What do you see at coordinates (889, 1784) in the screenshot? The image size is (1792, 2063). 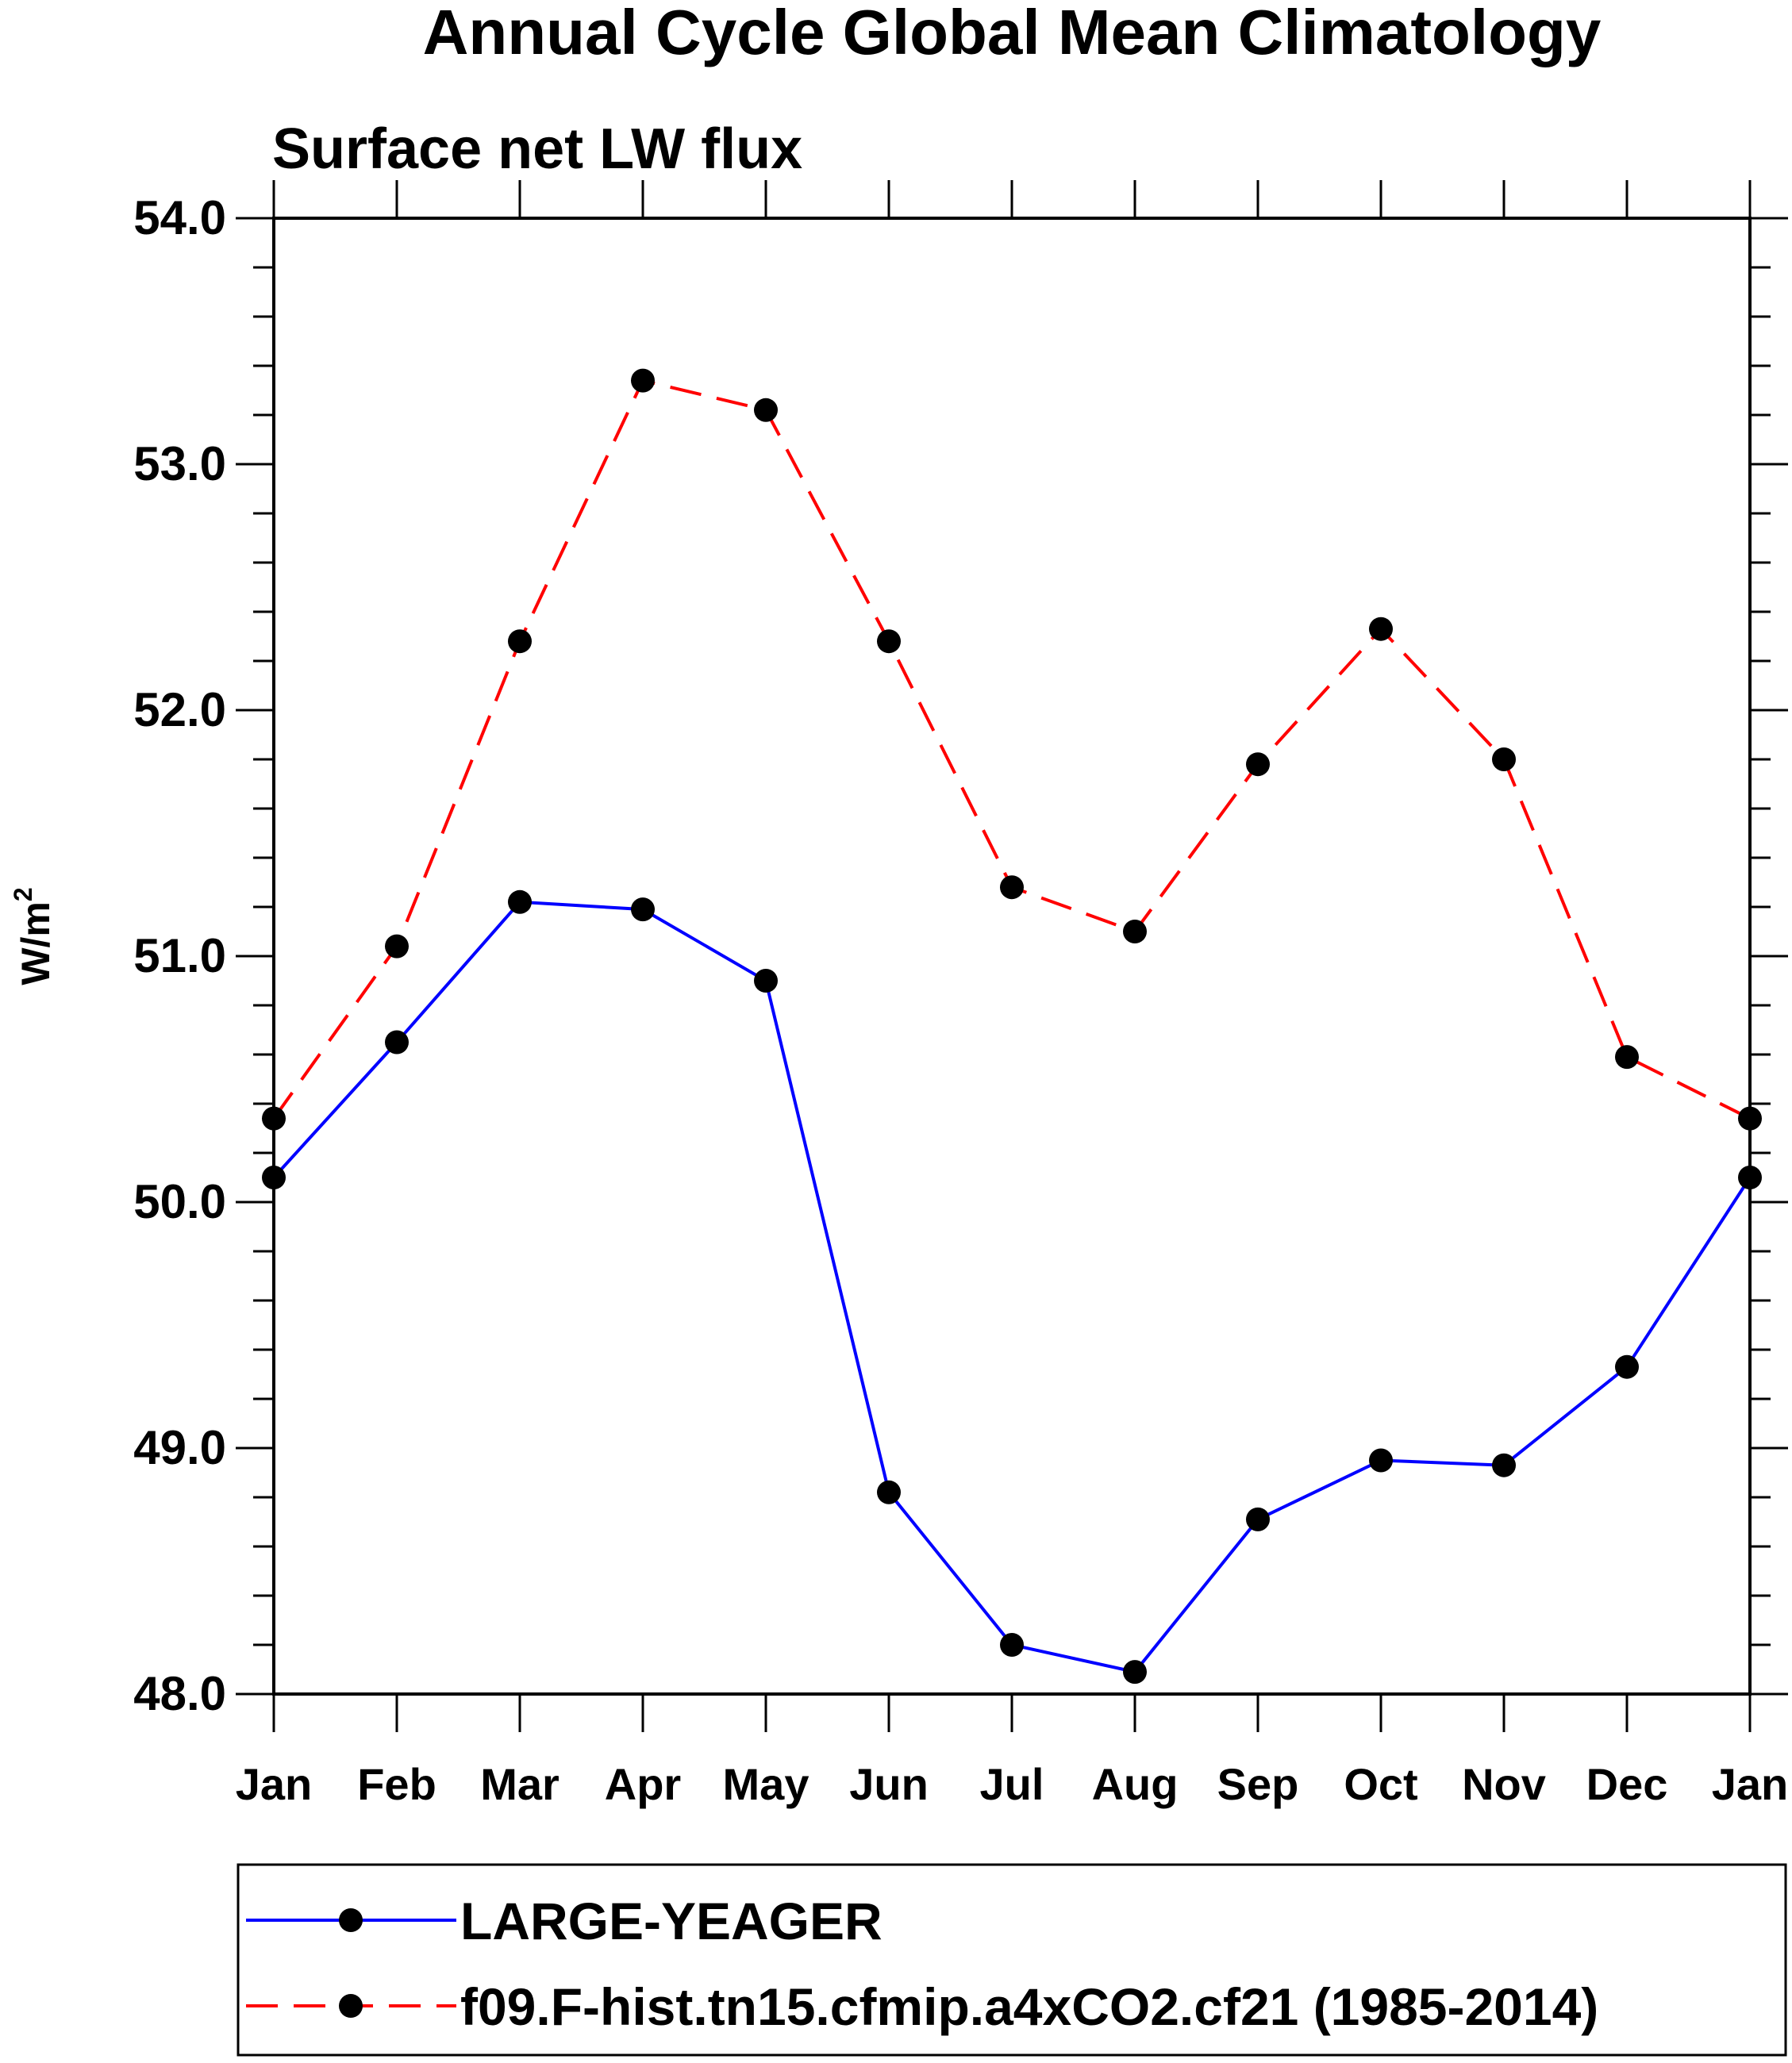 I see `x-tick-label: Jun` at bounding box center [889, 1784].